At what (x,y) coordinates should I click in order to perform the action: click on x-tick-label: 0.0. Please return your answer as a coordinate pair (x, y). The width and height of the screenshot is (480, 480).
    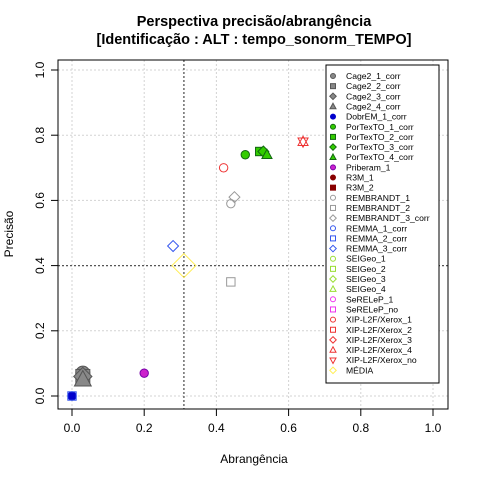
    Looking at the image, I should click on (72, 428).